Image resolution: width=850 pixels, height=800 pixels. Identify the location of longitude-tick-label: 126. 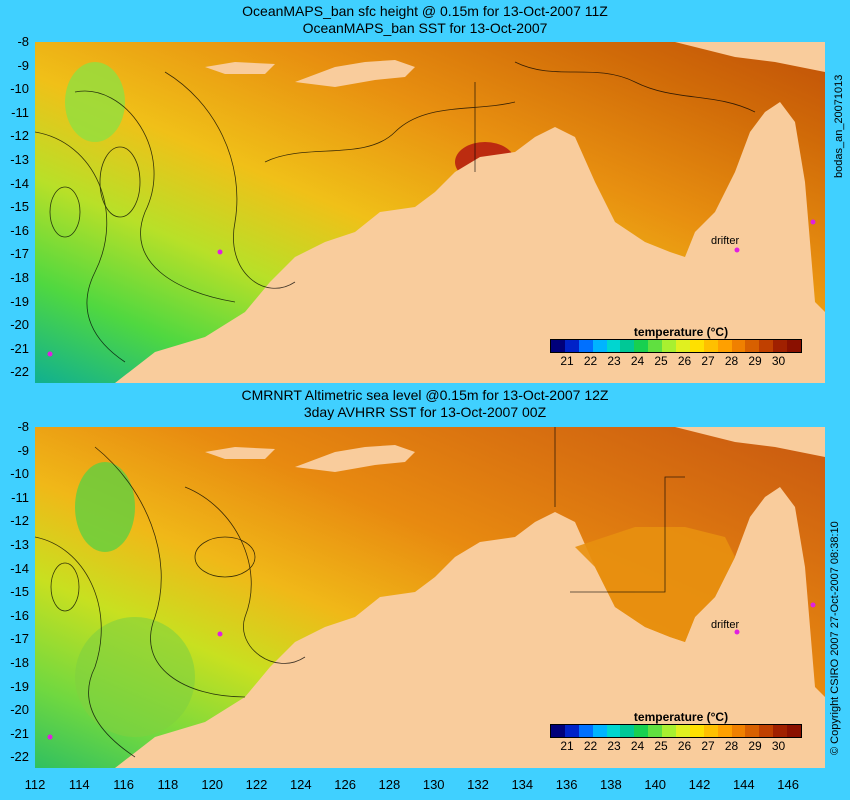
(345, 784).